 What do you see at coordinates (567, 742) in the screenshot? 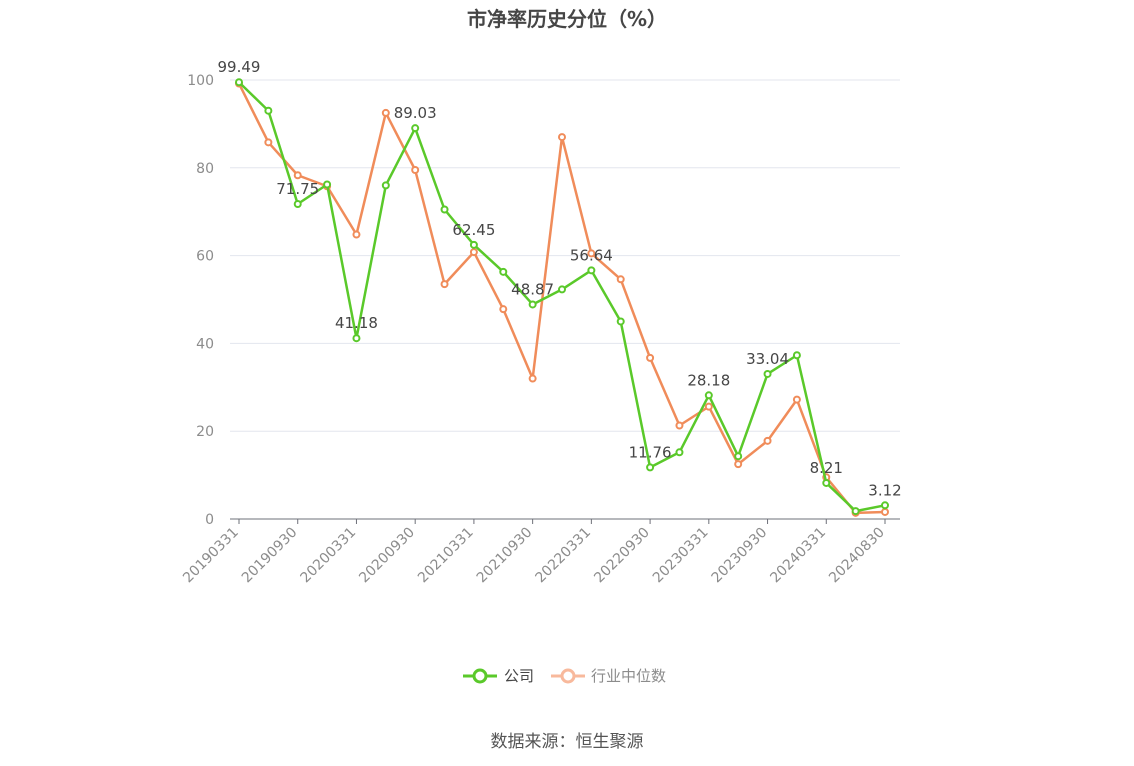
I see `source-text: 数据来源：恒生聚源` at bounding box center [567, 742].